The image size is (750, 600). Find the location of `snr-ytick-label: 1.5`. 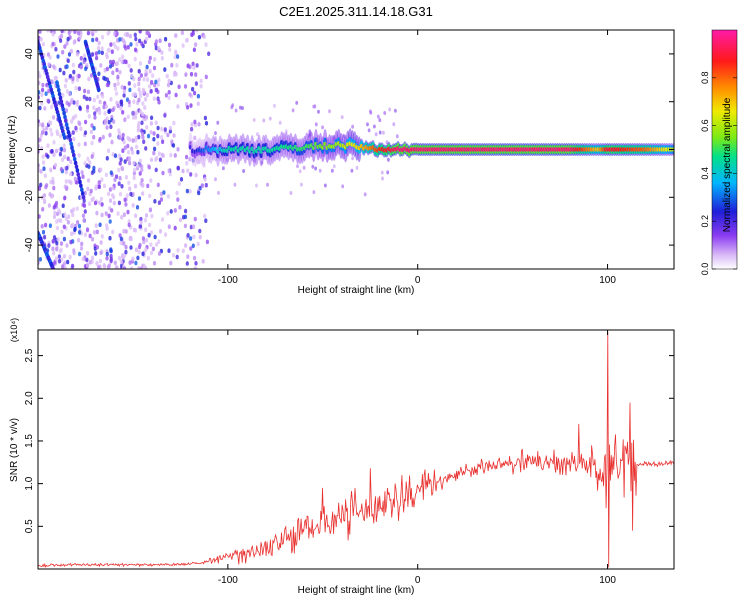

snr-ytick-label: 1.5 is located at coordinates (29, 441).